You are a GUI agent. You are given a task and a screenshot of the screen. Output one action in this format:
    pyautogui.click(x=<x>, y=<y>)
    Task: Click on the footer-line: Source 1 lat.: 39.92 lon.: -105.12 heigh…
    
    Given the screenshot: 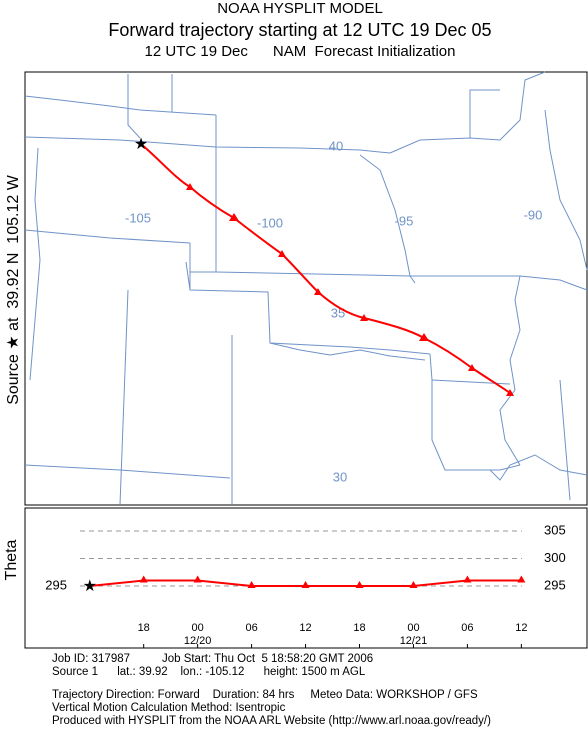 What is the action you would take?
    pyautogui.click(x=209, y=672)
    